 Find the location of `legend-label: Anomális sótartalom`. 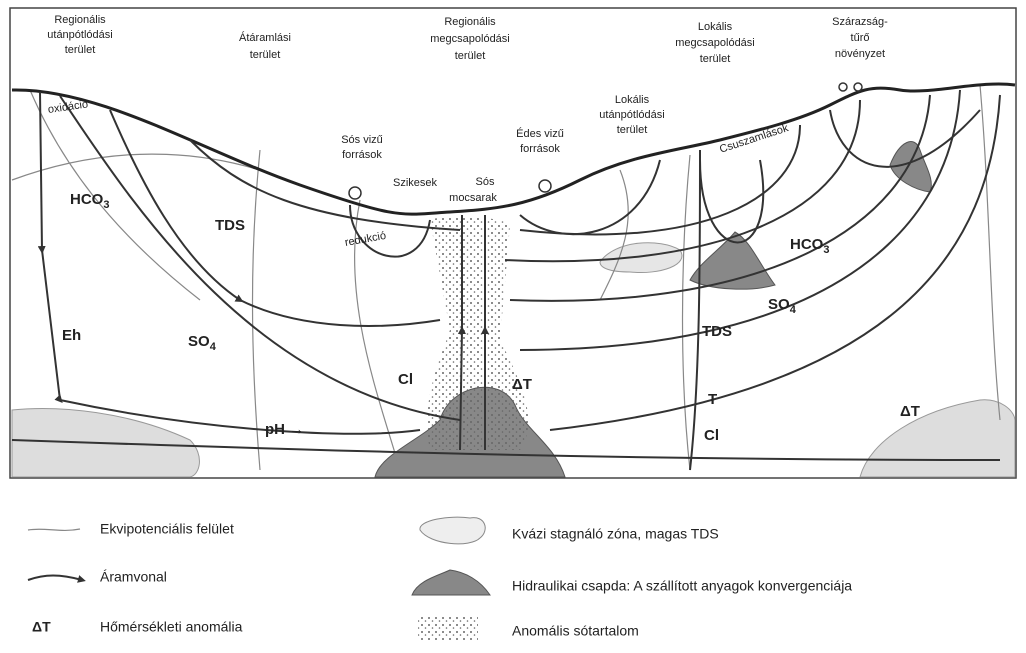

legend-label: Anomális sótartalom is located at coordinates (575, 631).